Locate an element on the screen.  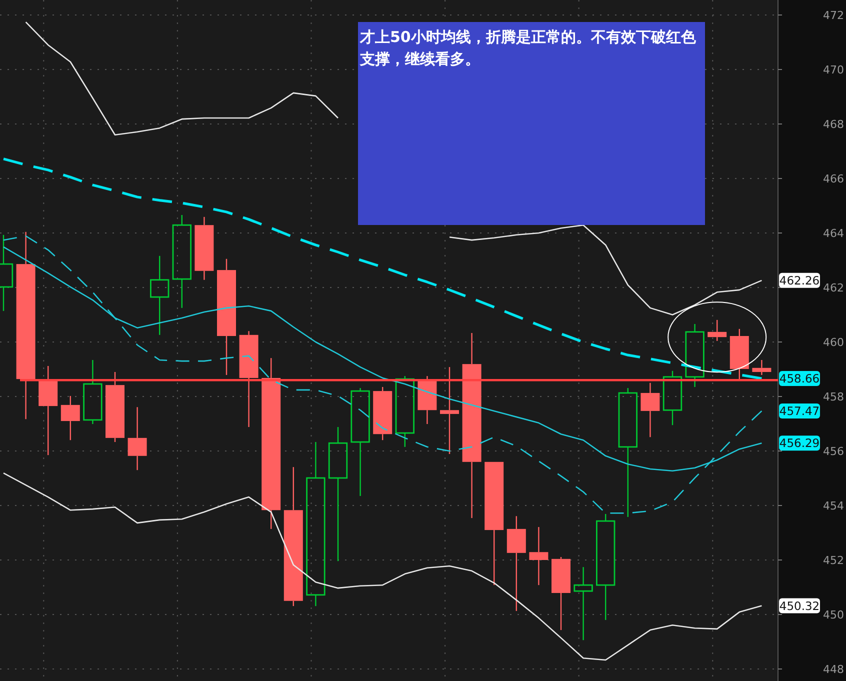
data-label: 458.66 is located at coordinates (799, 379).